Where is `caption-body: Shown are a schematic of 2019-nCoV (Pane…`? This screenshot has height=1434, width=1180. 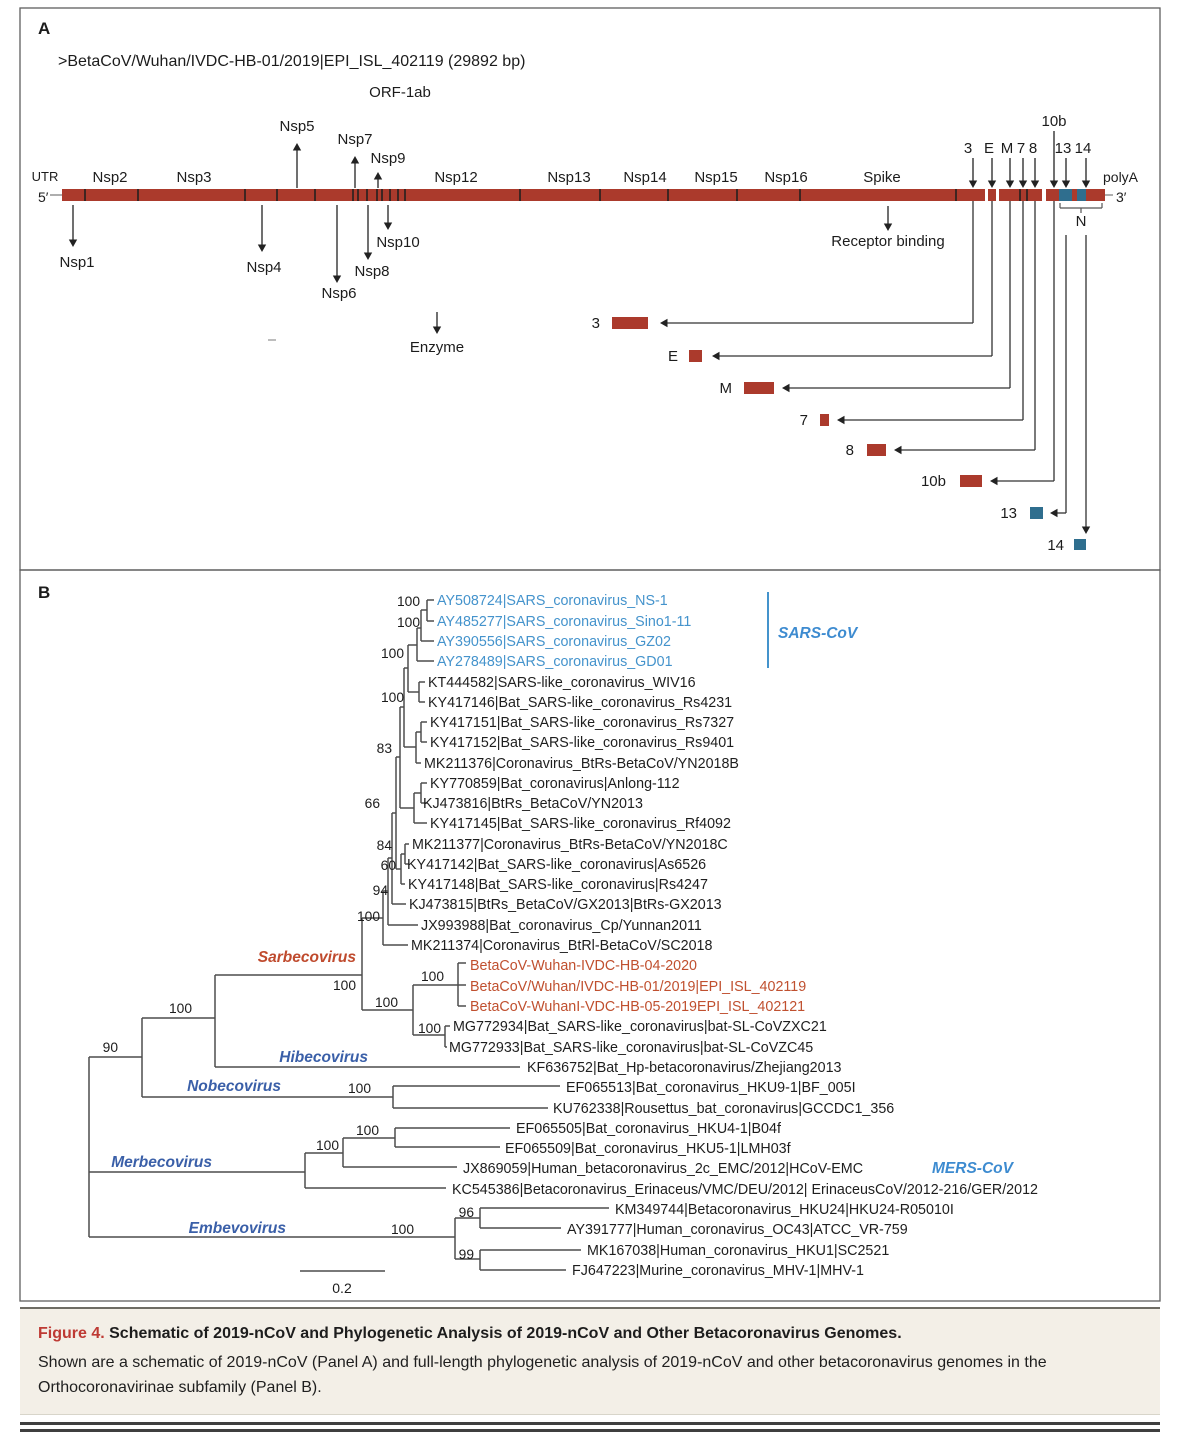
caption-body: Shown are a schematic of 2019-nCoV (Pane… is located at coordinates (542, 1375).